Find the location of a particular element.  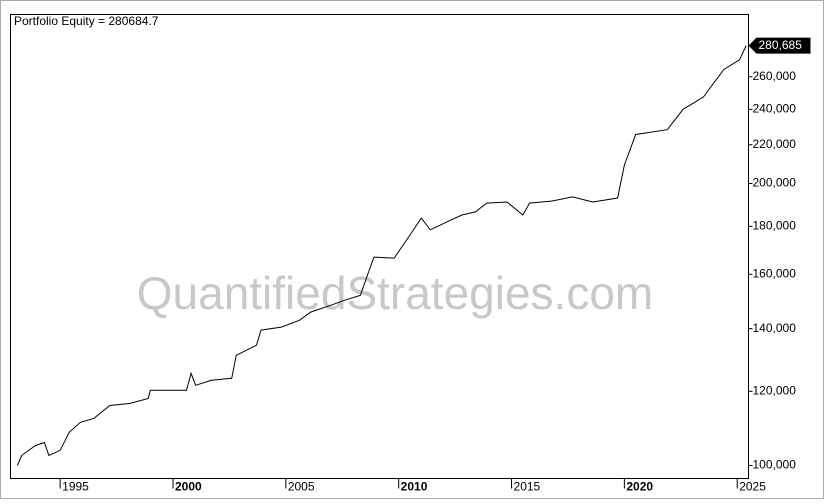

last-value-badge is located at coordinates (779, 45).